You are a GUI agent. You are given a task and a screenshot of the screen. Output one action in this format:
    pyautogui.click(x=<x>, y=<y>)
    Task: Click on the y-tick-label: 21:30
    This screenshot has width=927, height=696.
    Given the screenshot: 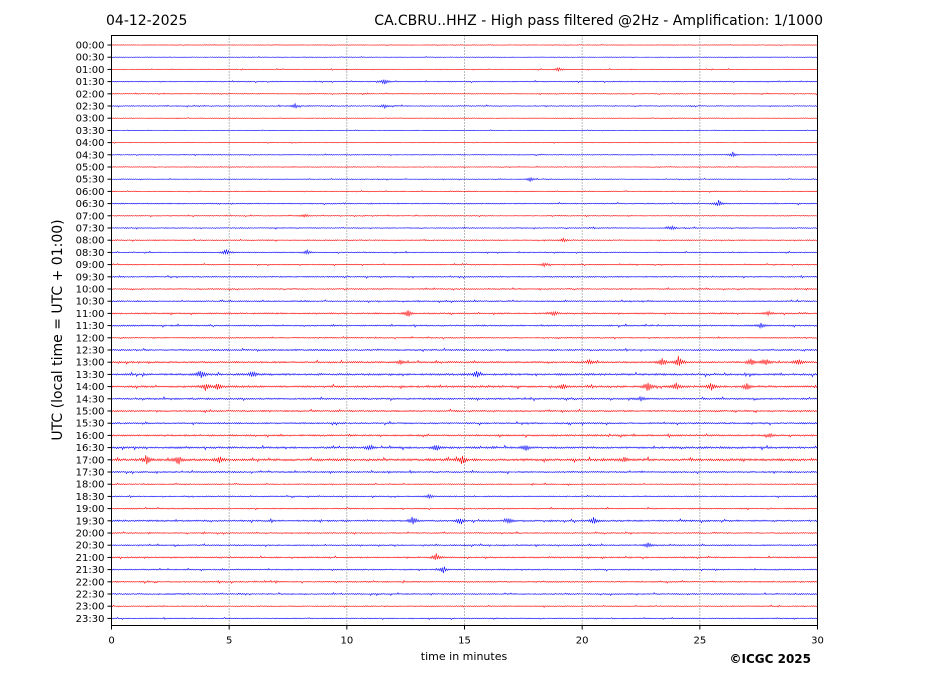 What is the action you would take?
    pyautogui.click(x=90, y=570)
    